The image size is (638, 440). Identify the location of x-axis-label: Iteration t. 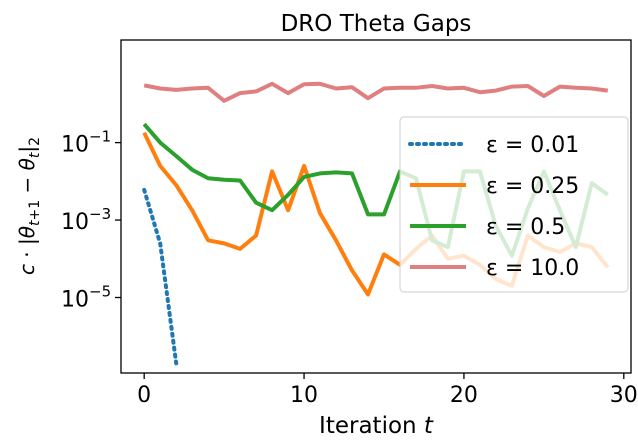
(376, 426).